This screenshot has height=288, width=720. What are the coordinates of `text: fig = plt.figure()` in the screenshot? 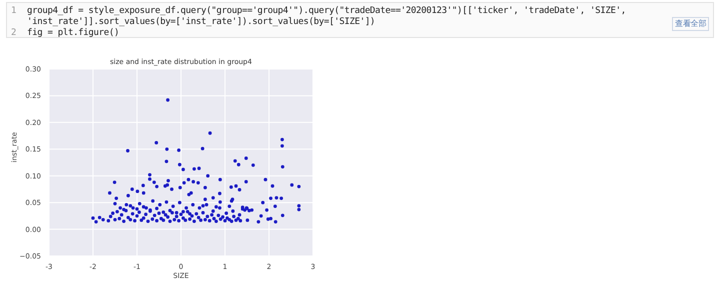 It's located at (73, 33).